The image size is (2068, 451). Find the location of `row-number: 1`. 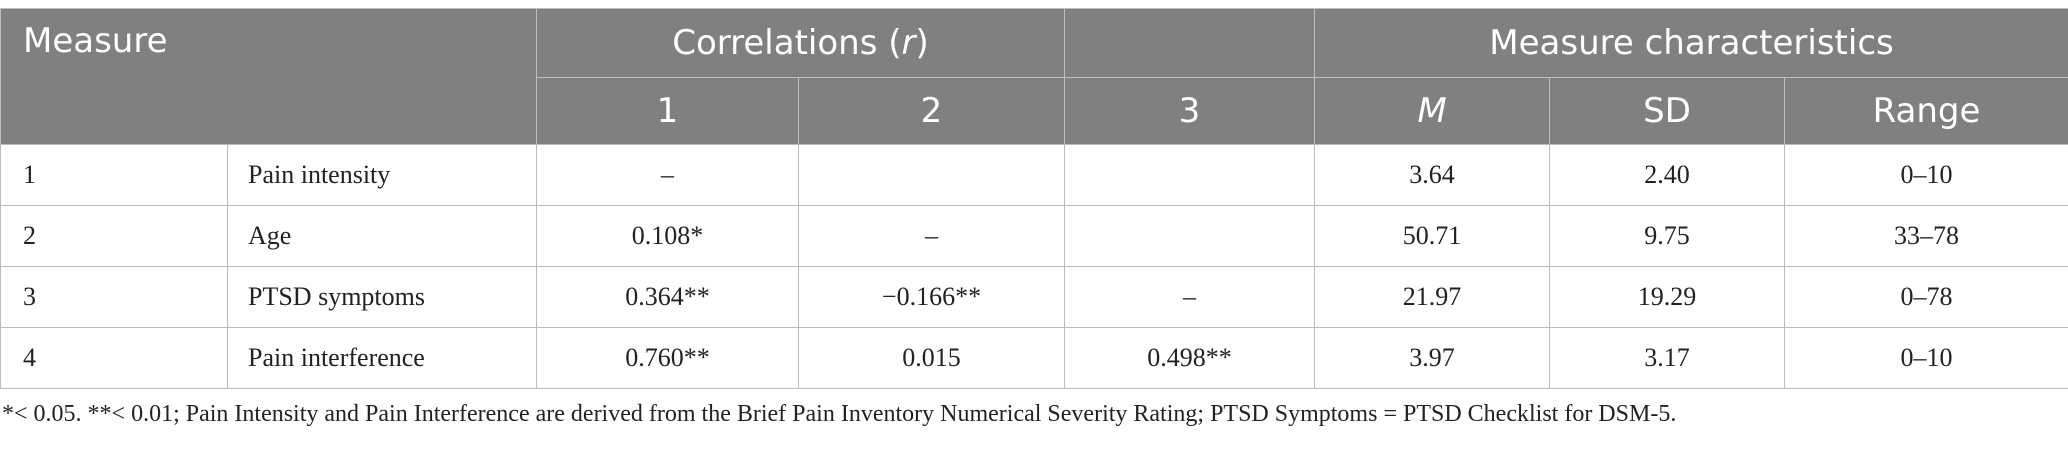

row-number: 1 is located at coordinates (114, 175).